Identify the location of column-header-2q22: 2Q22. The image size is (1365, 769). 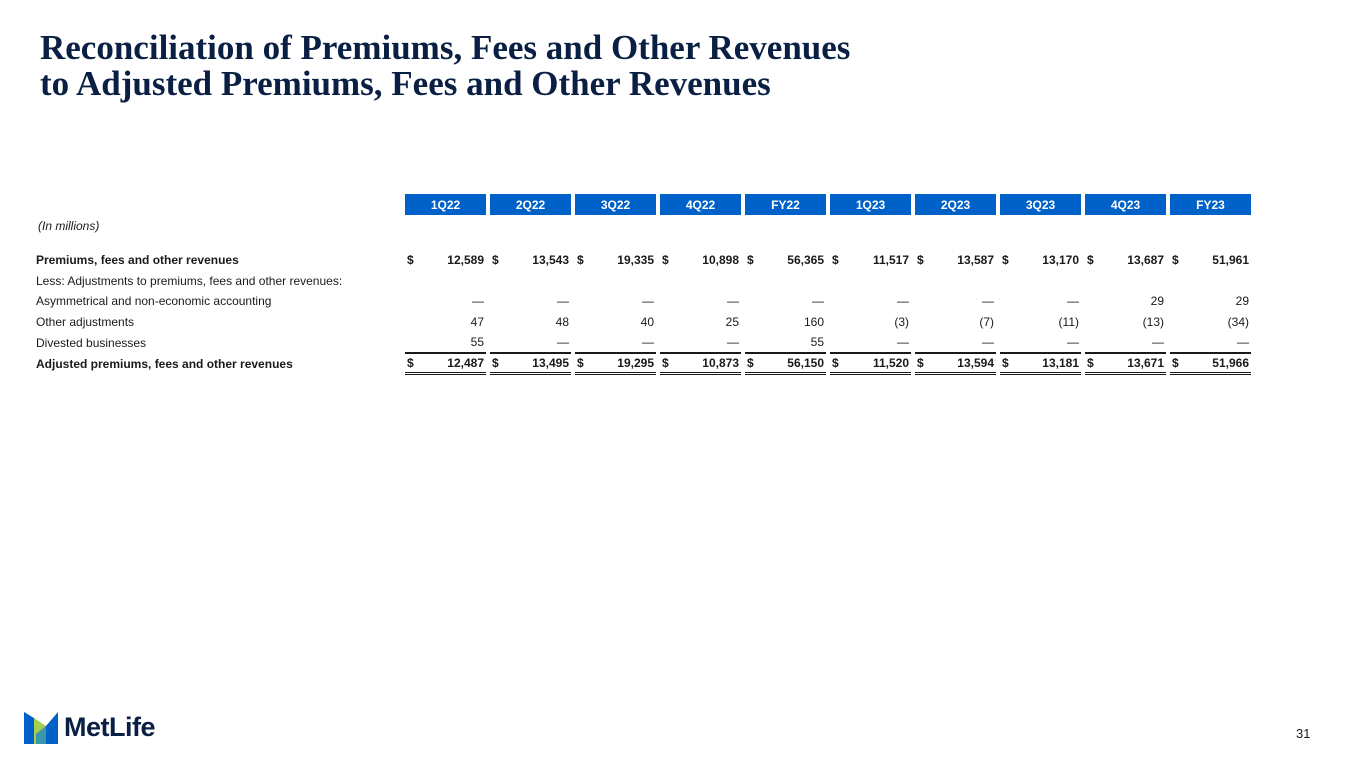
(530, 204).